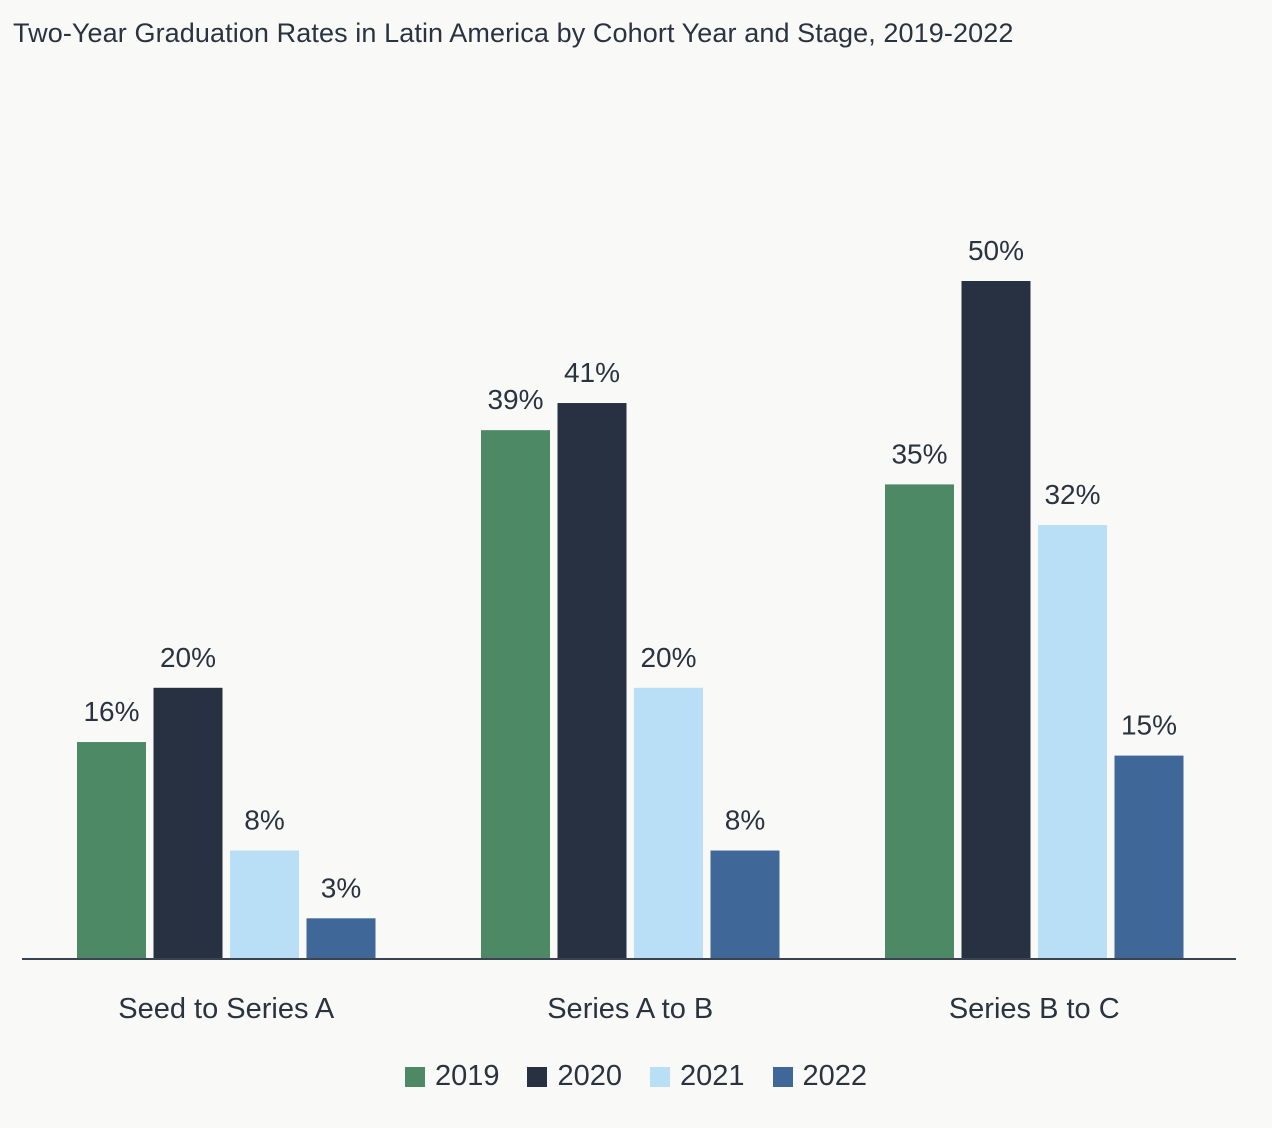 Image resolution: width=1272 pixels, height=1128 pixels. Describe the element at coordinates (1072, 494) in the screenshot. I see `value-label: 32%` at that location.